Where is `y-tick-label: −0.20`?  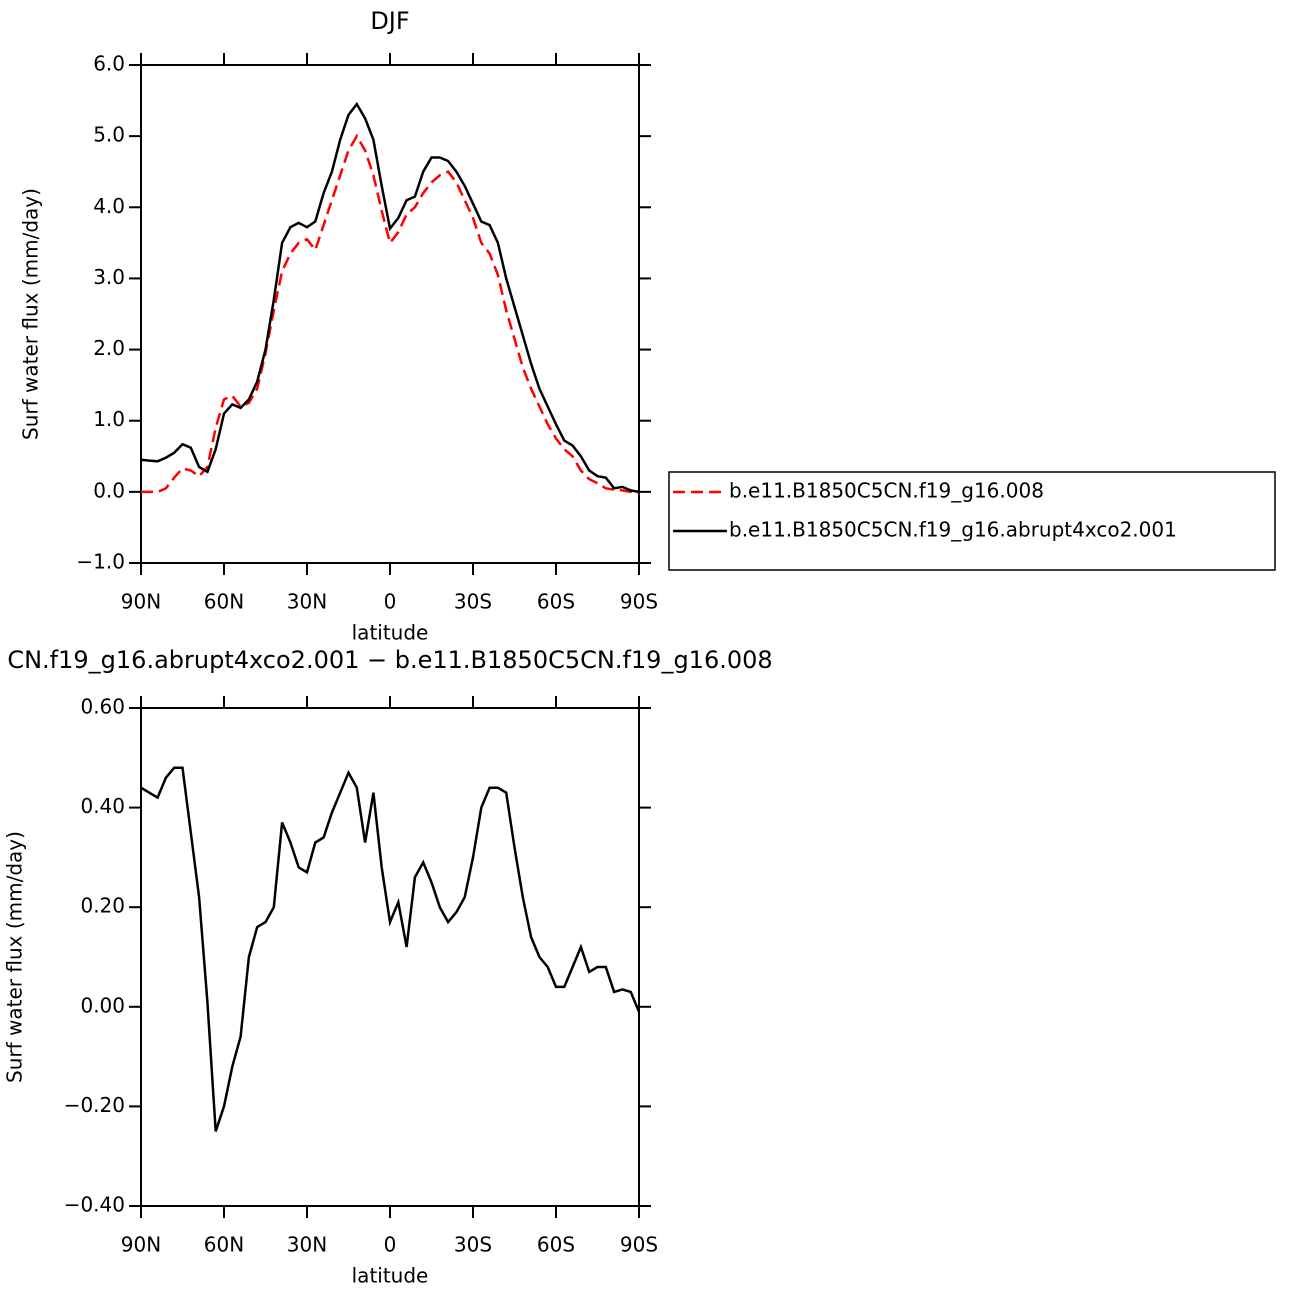 y-tick-label: −0.20 is located at coordinates (94, 1105).